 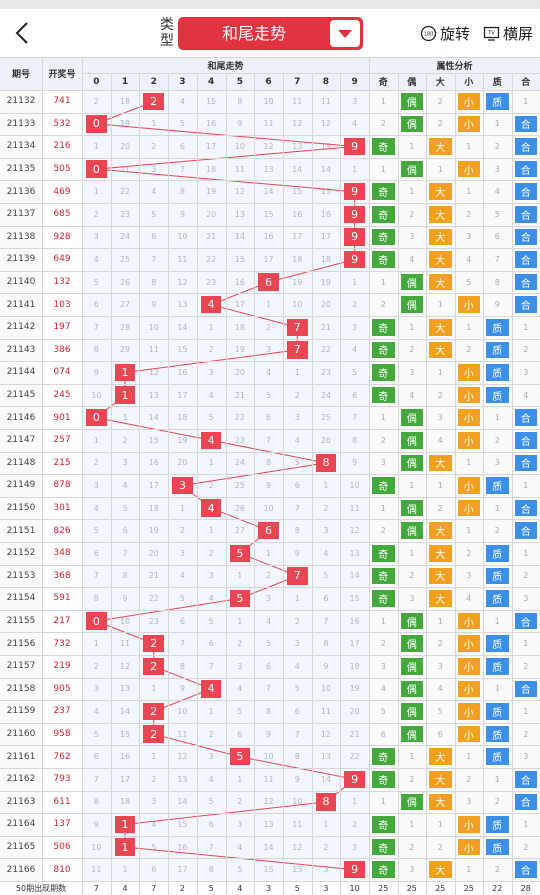 What do you see at coordinates (62, 508) in the screenshot?
I see `draw-cell: 301` at bounding box center [62, 508].